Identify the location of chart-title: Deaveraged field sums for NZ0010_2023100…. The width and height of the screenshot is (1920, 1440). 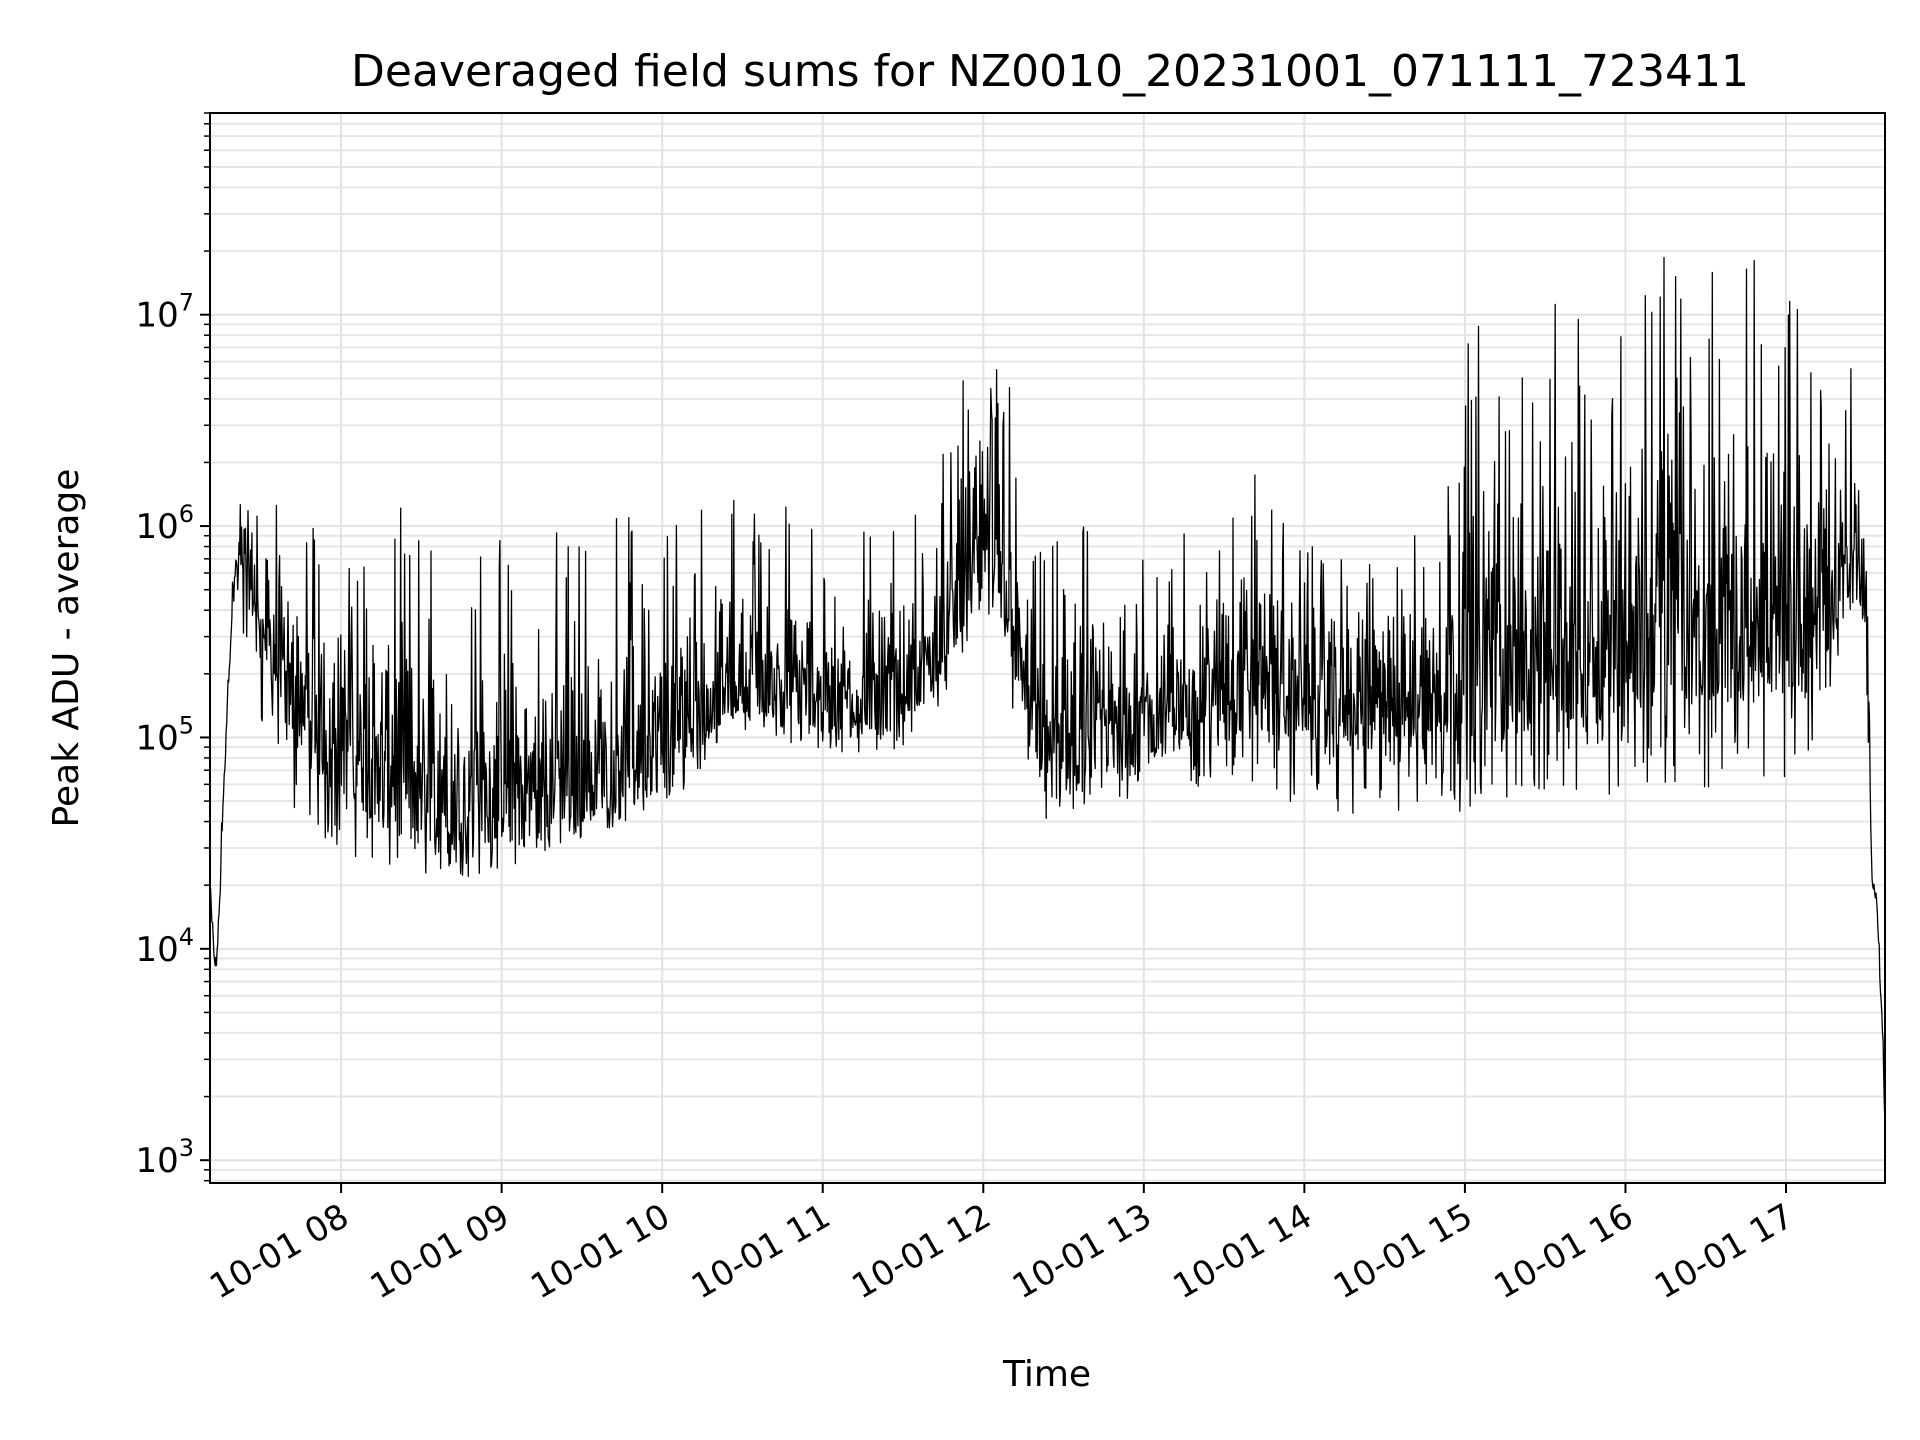
(1050, 71).